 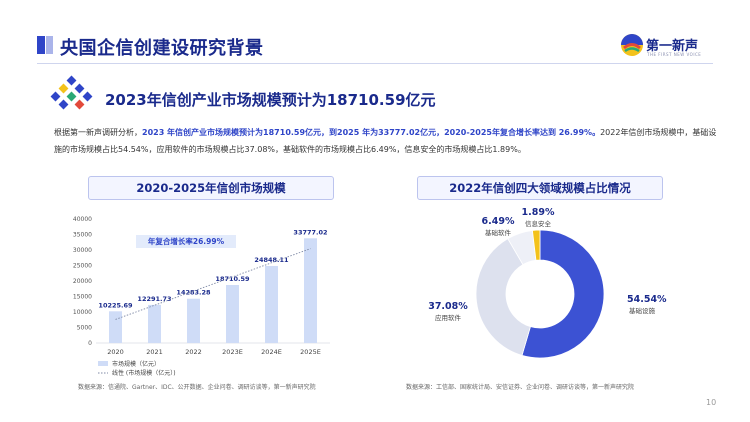 What do you see at coordinates (115, 352) in the screenshot?
I see `x-tick-label: 2020` at bounding box center [115, 352].